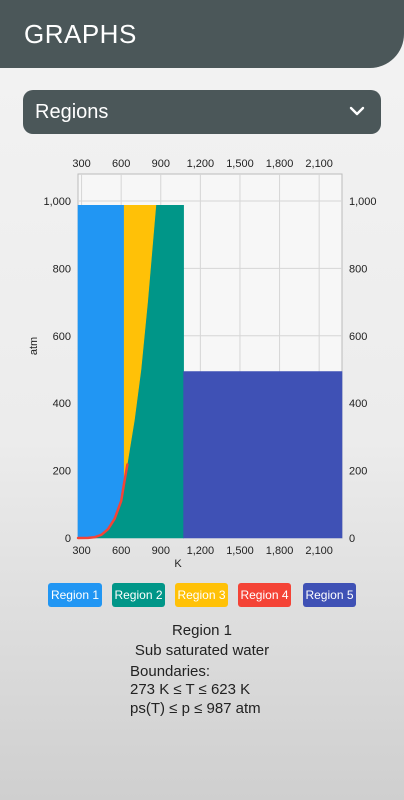  I want to click on x-tick-label-top-3: 1,200, so click(201, 164).